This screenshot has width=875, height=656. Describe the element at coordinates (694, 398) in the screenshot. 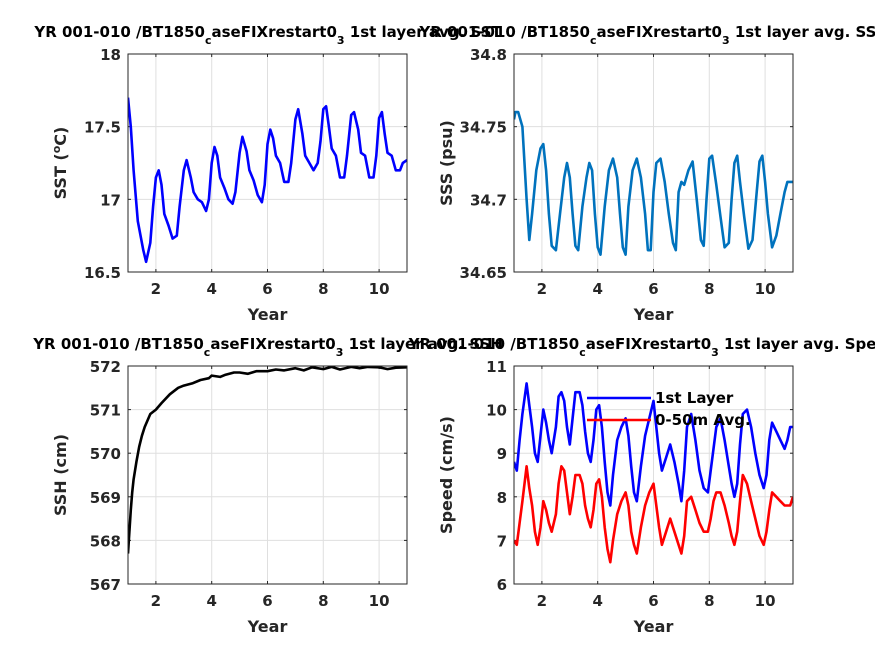

I see `legend-label: 1st Layer` at that location.